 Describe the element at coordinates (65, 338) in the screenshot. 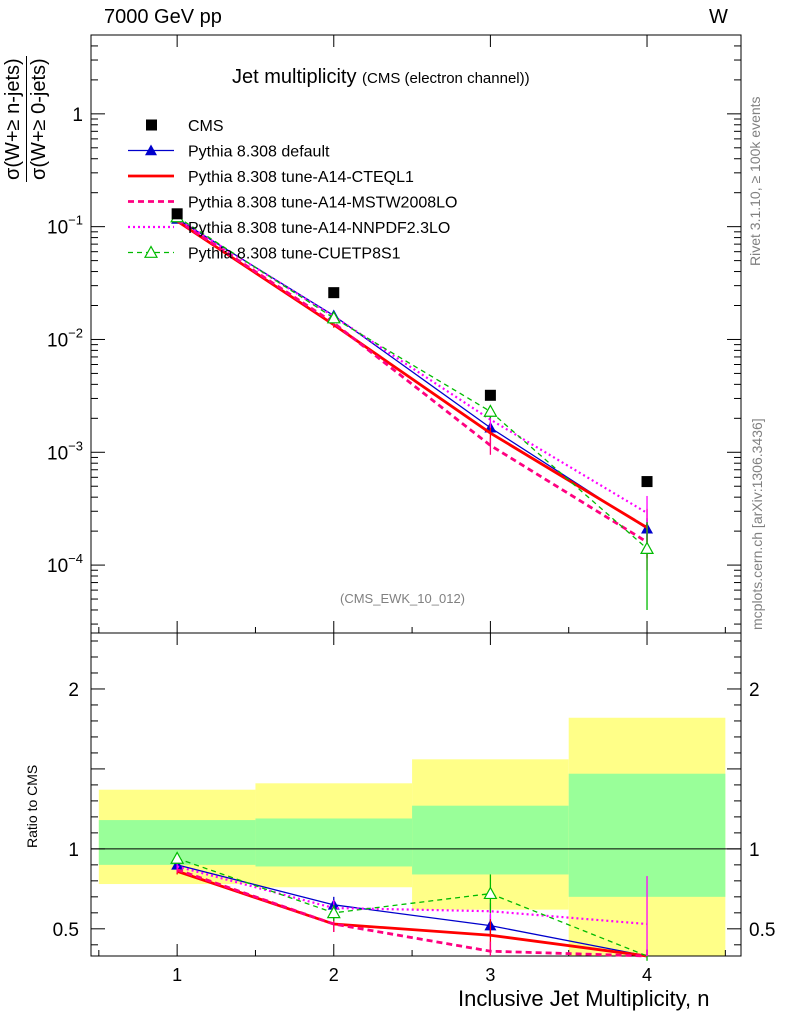

I see `y-tick-label-main: 10⁻²` at that location.